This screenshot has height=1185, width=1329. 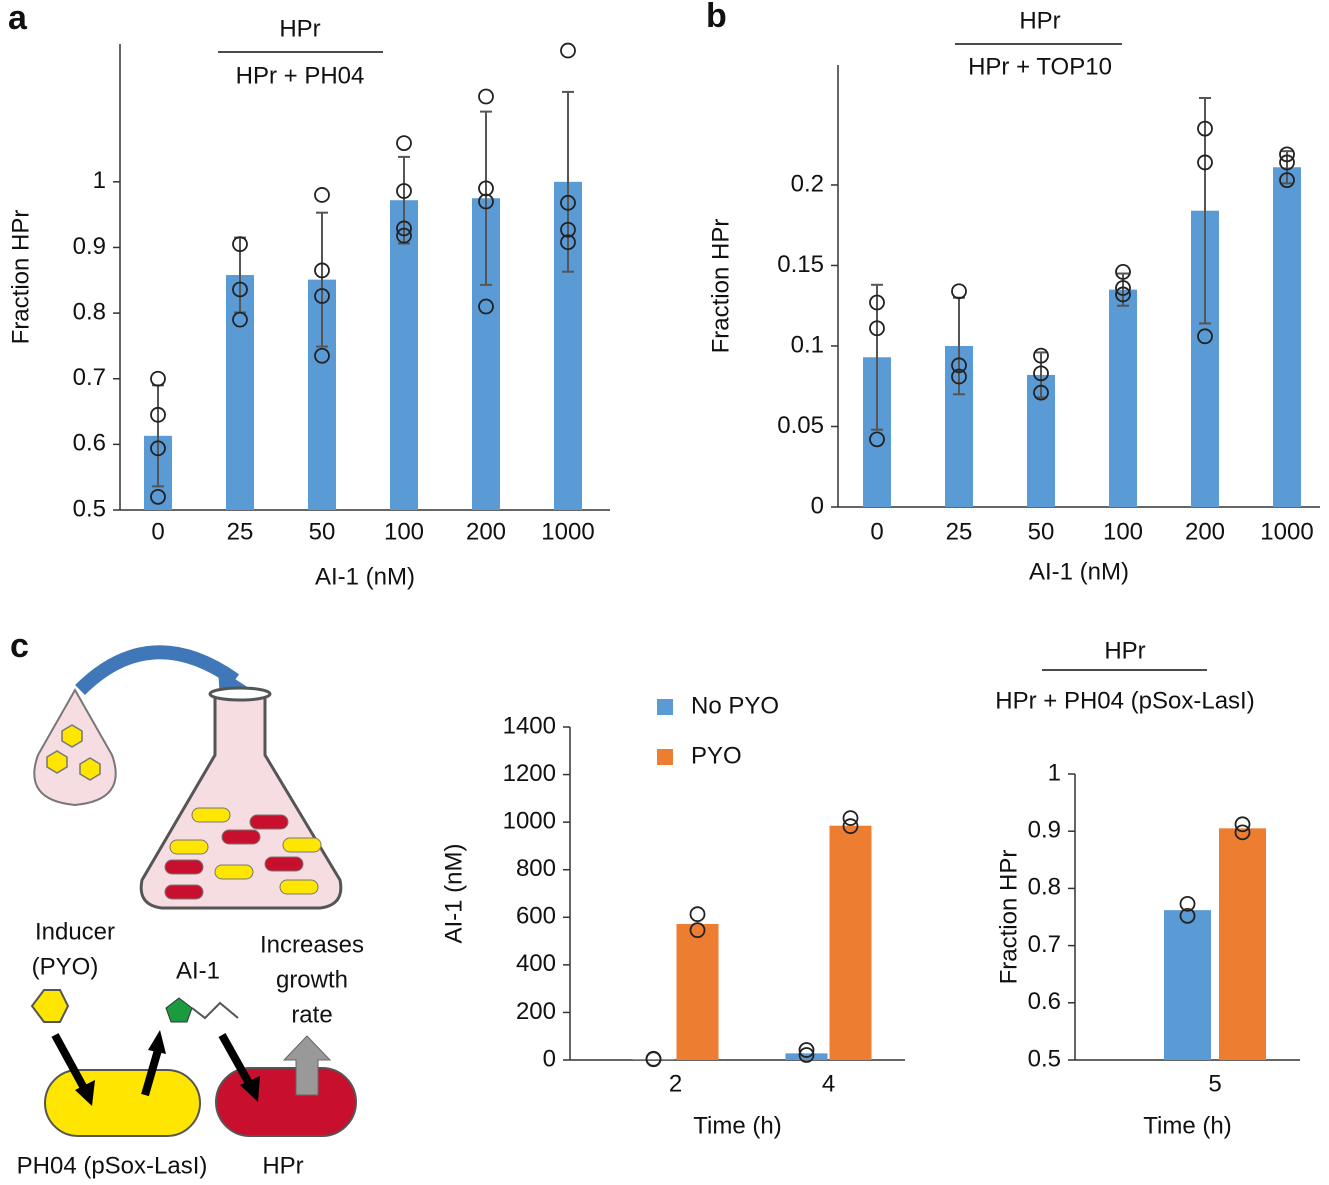 I want to click on label: PH04 (pSox-LasI), so click(x=112, y=1165).